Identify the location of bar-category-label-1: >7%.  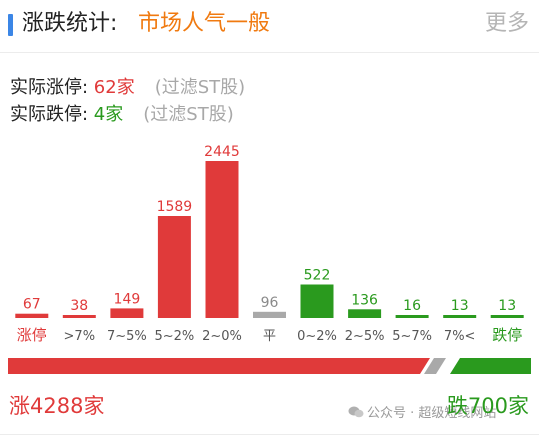
(80, 336).